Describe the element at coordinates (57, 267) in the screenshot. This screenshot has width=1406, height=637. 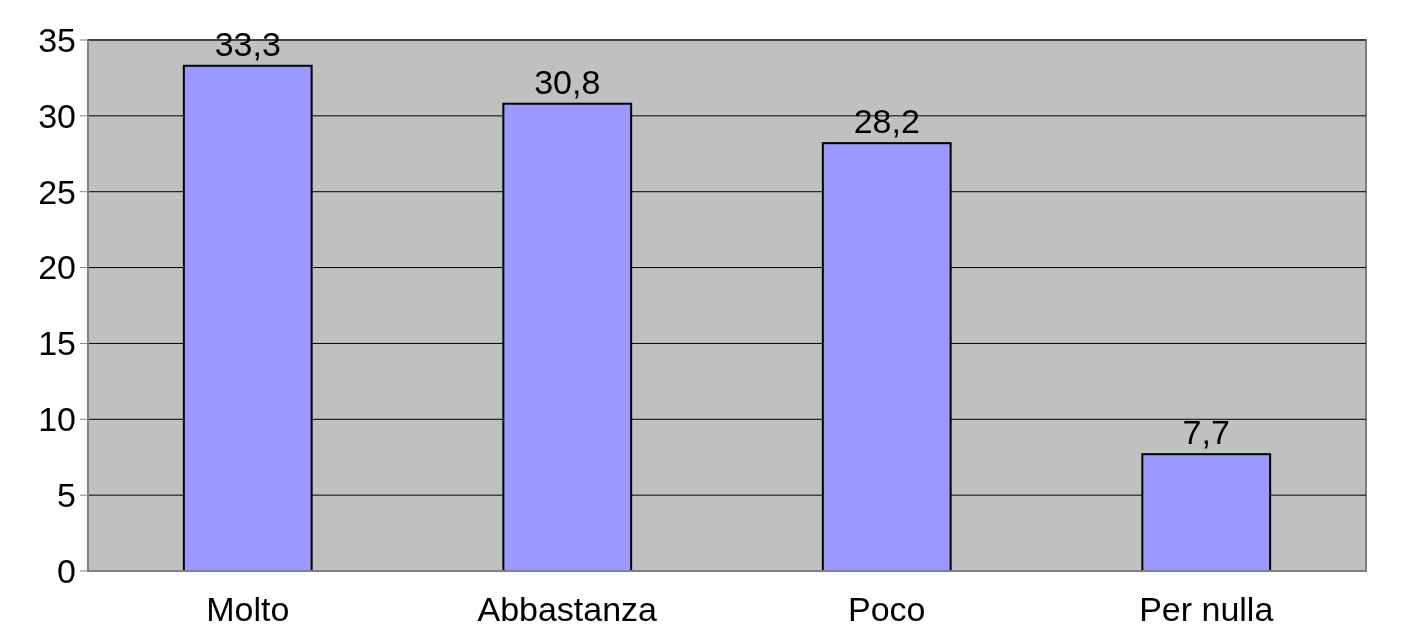
I see `y-tick-label: 20` at that location.